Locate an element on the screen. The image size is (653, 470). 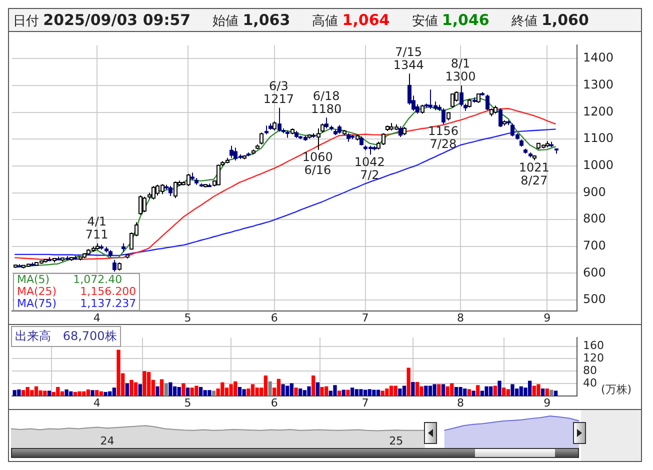
text: MA(25) 1,156.200 is located at coordinates (76, 291).